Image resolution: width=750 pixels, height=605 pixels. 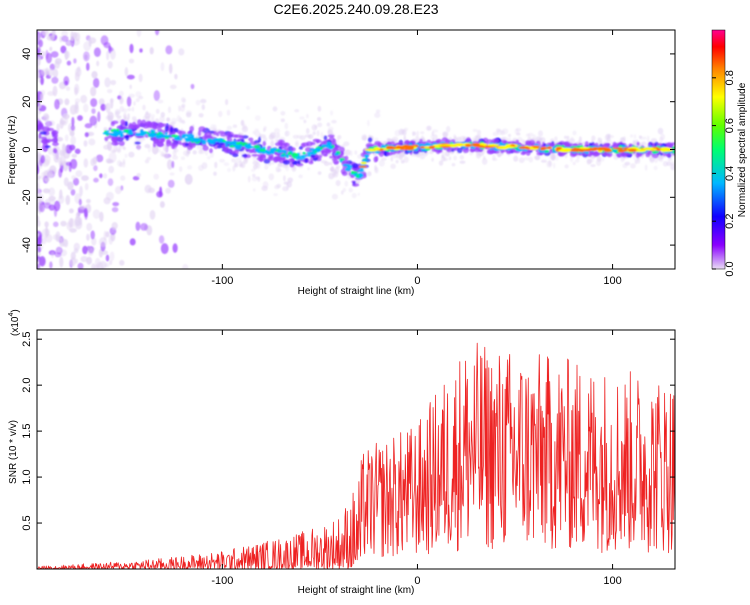 What do you see at coordinates (730, 125) in the screenshot?
I see `colorbar-tick-label: 0.6` at bounding box center [730, 125].